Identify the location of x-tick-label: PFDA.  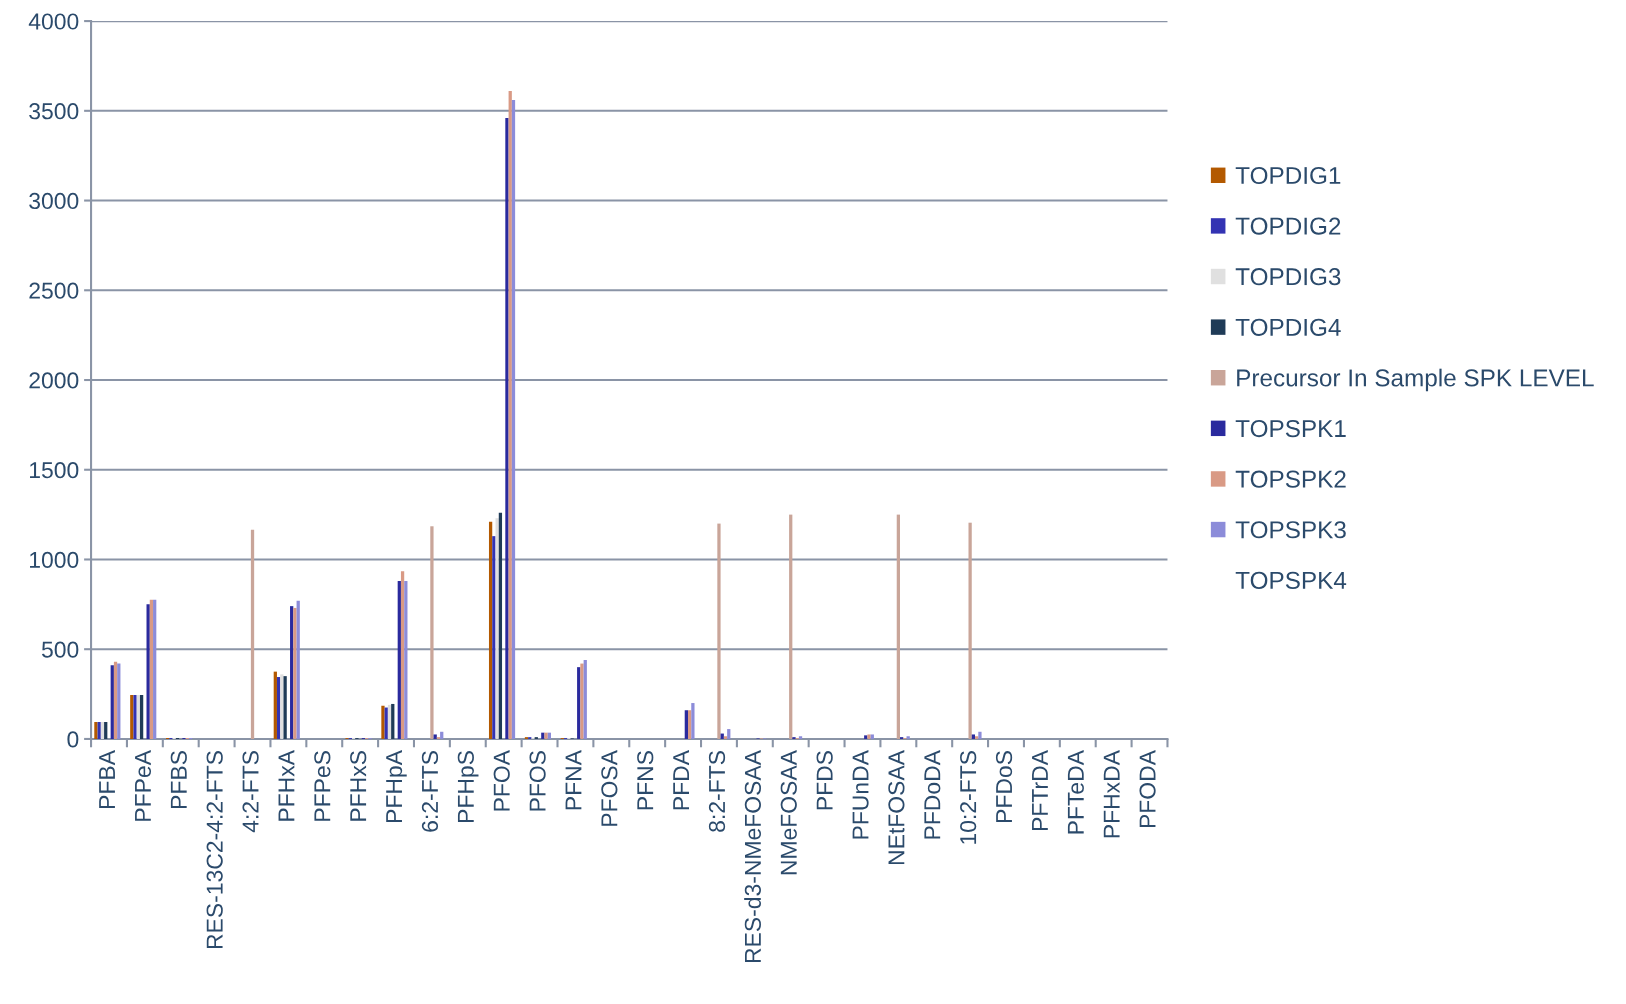
(681, 780).